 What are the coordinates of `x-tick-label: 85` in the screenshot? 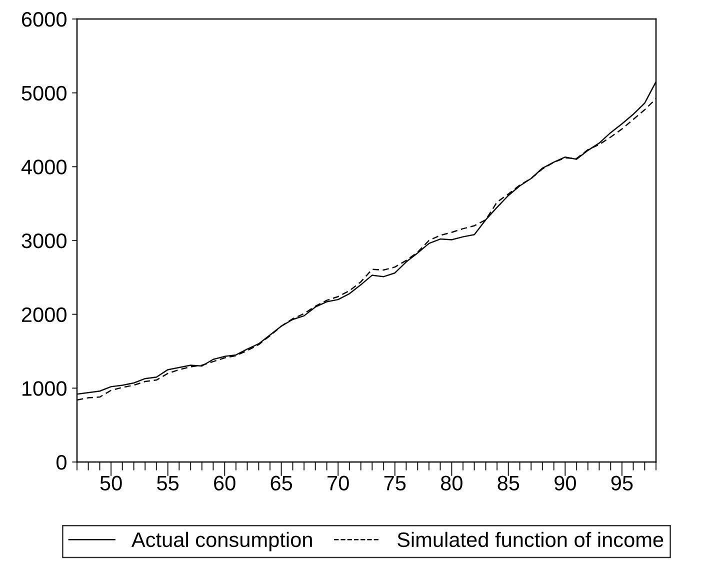 It's located at (509, 483).